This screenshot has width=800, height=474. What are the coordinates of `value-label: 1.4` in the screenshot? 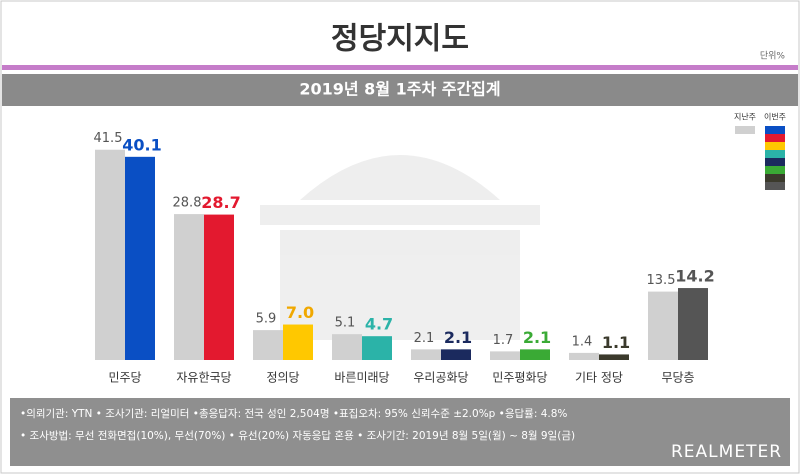 It's located at (582, 341).